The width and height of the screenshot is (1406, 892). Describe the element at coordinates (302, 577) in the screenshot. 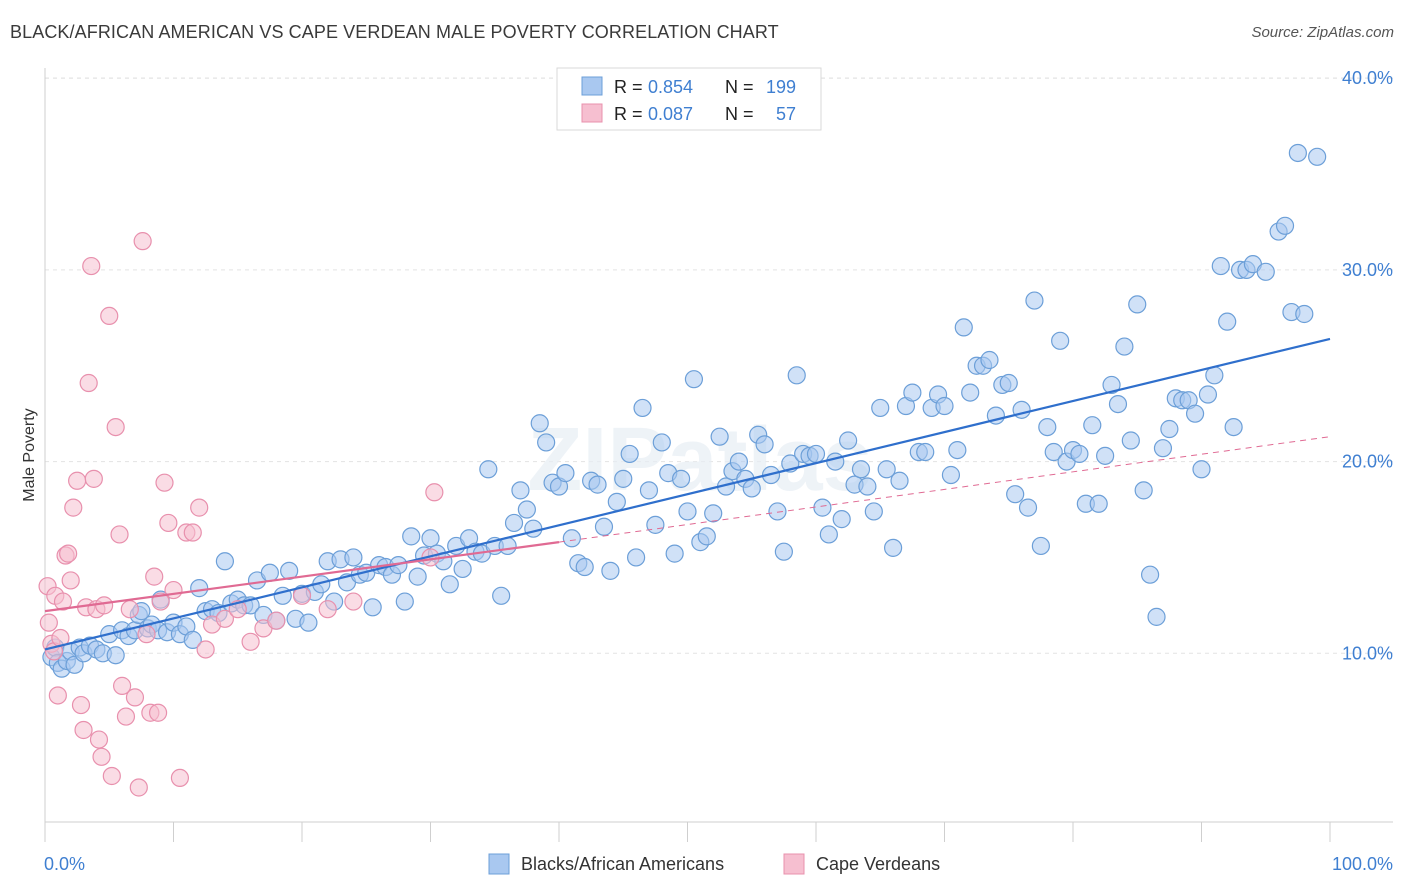

I see `trend-line-cape-verdeans` at that location.